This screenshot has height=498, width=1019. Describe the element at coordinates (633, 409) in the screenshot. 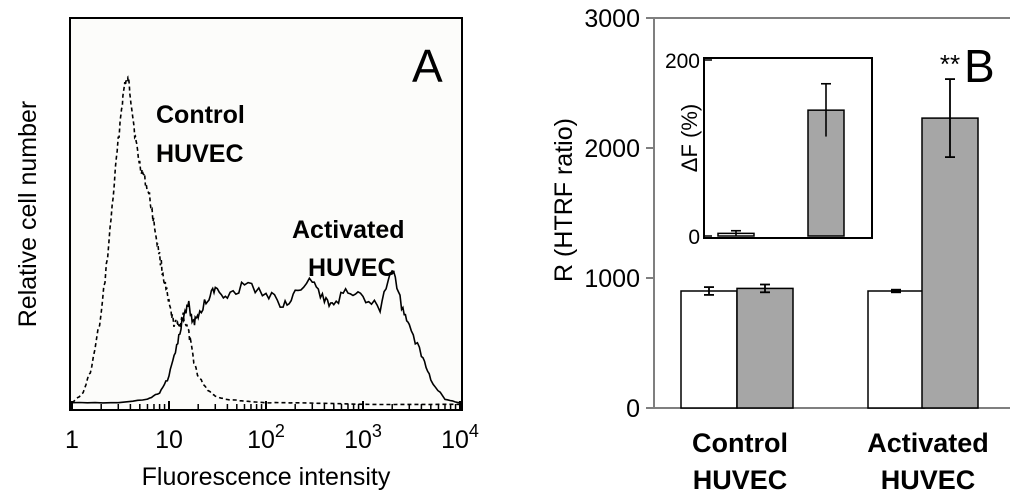

I see `panel-b-y-tick-label: 0` at that location.